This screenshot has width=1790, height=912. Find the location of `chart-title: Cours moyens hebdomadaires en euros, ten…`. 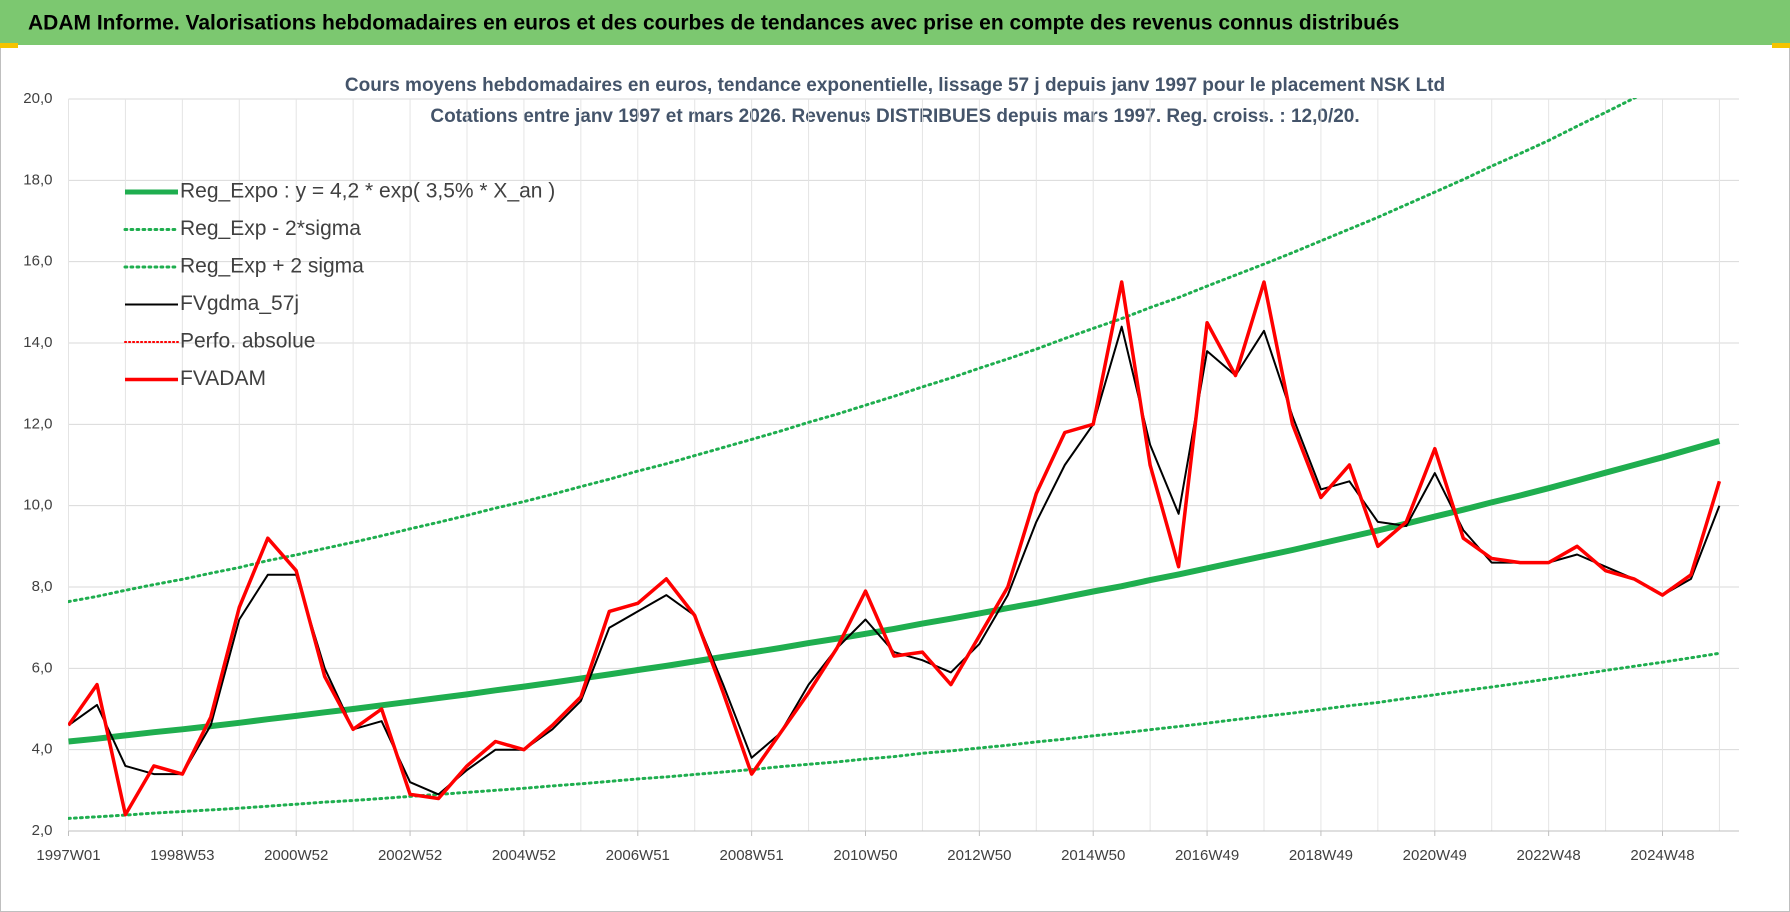

chart-title: Cours moyens hebdomadaires en euros, ten… is located at coordinates (895, 85).